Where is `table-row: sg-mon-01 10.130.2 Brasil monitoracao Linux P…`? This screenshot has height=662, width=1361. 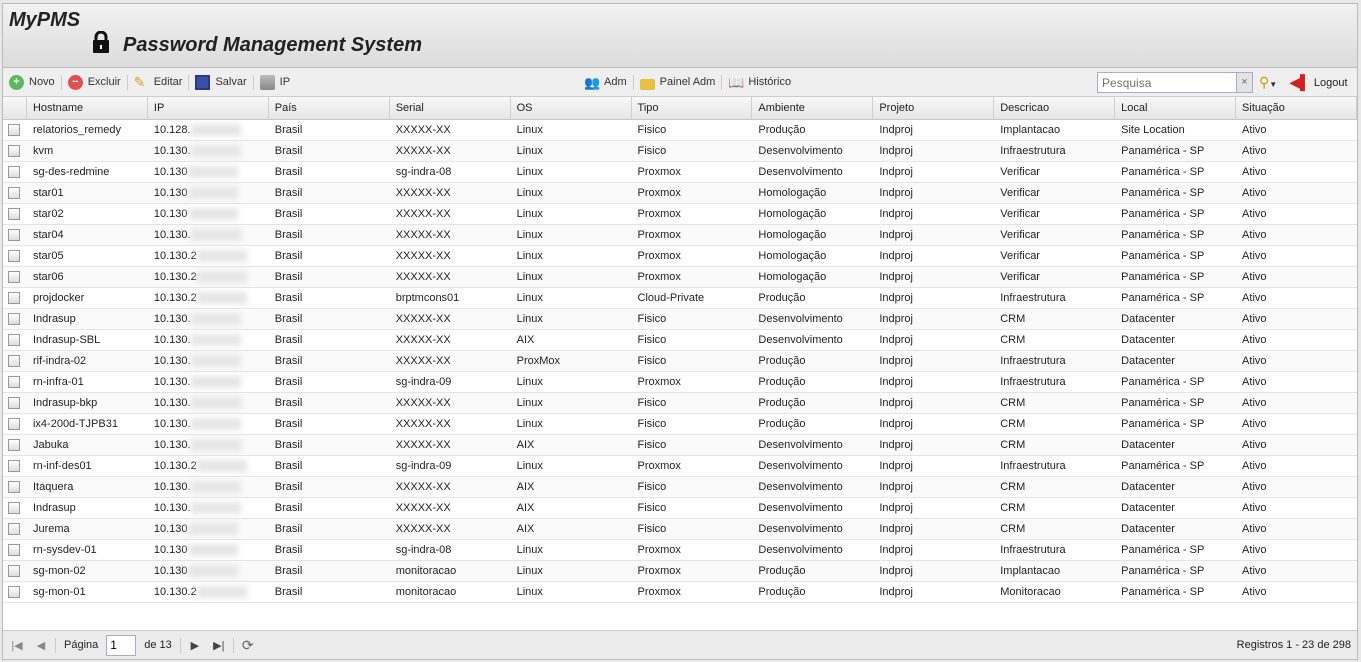
table-row: sg-mon-01 10.130.2 Brasil monitoracao Linux P… is located at coordinates (680, 592).